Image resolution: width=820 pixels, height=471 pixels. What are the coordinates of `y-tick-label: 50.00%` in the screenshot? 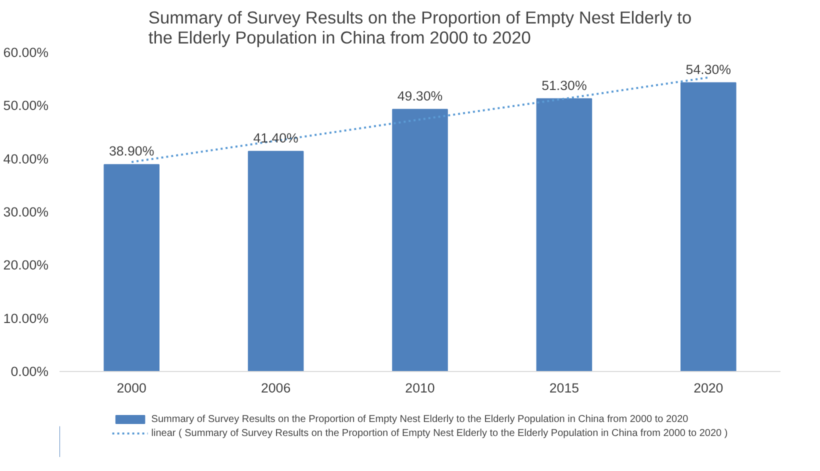 It's located at (26, 106).